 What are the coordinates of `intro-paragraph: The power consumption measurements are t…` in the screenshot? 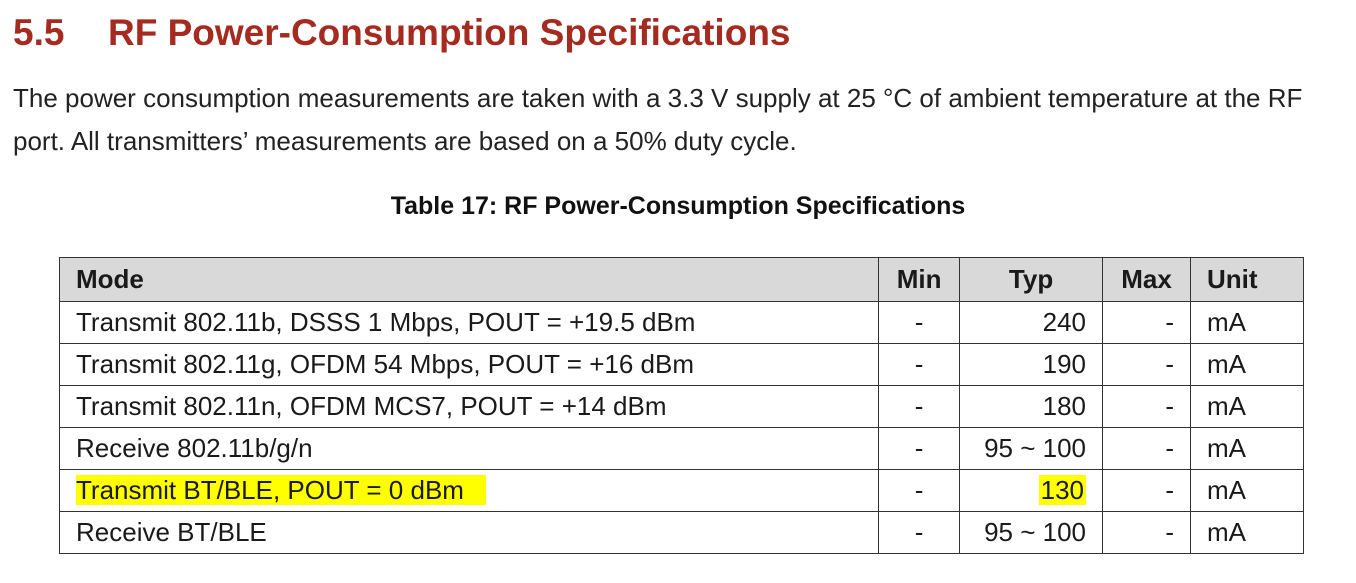 It's located at (658, 119).